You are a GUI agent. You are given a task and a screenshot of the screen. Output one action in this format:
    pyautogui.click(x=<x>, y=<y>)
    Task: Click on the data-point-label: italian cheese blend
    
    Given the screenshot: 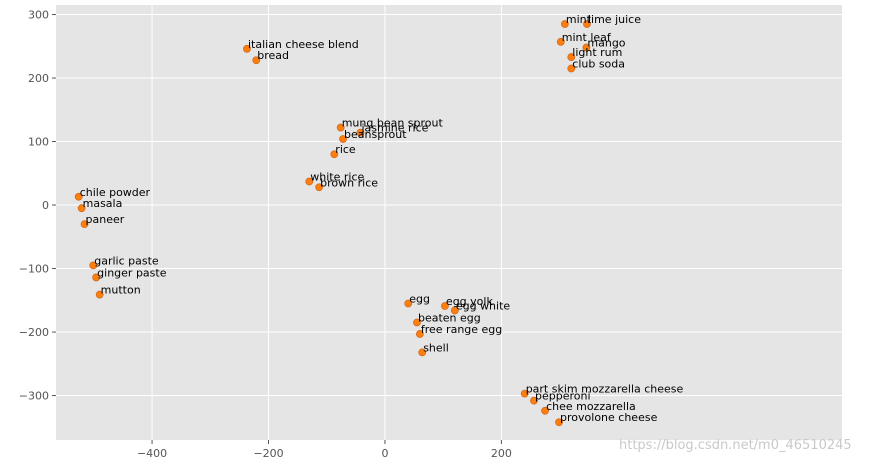 What is the action you would take?
    pyautogui.click(x=303, y=44)
    